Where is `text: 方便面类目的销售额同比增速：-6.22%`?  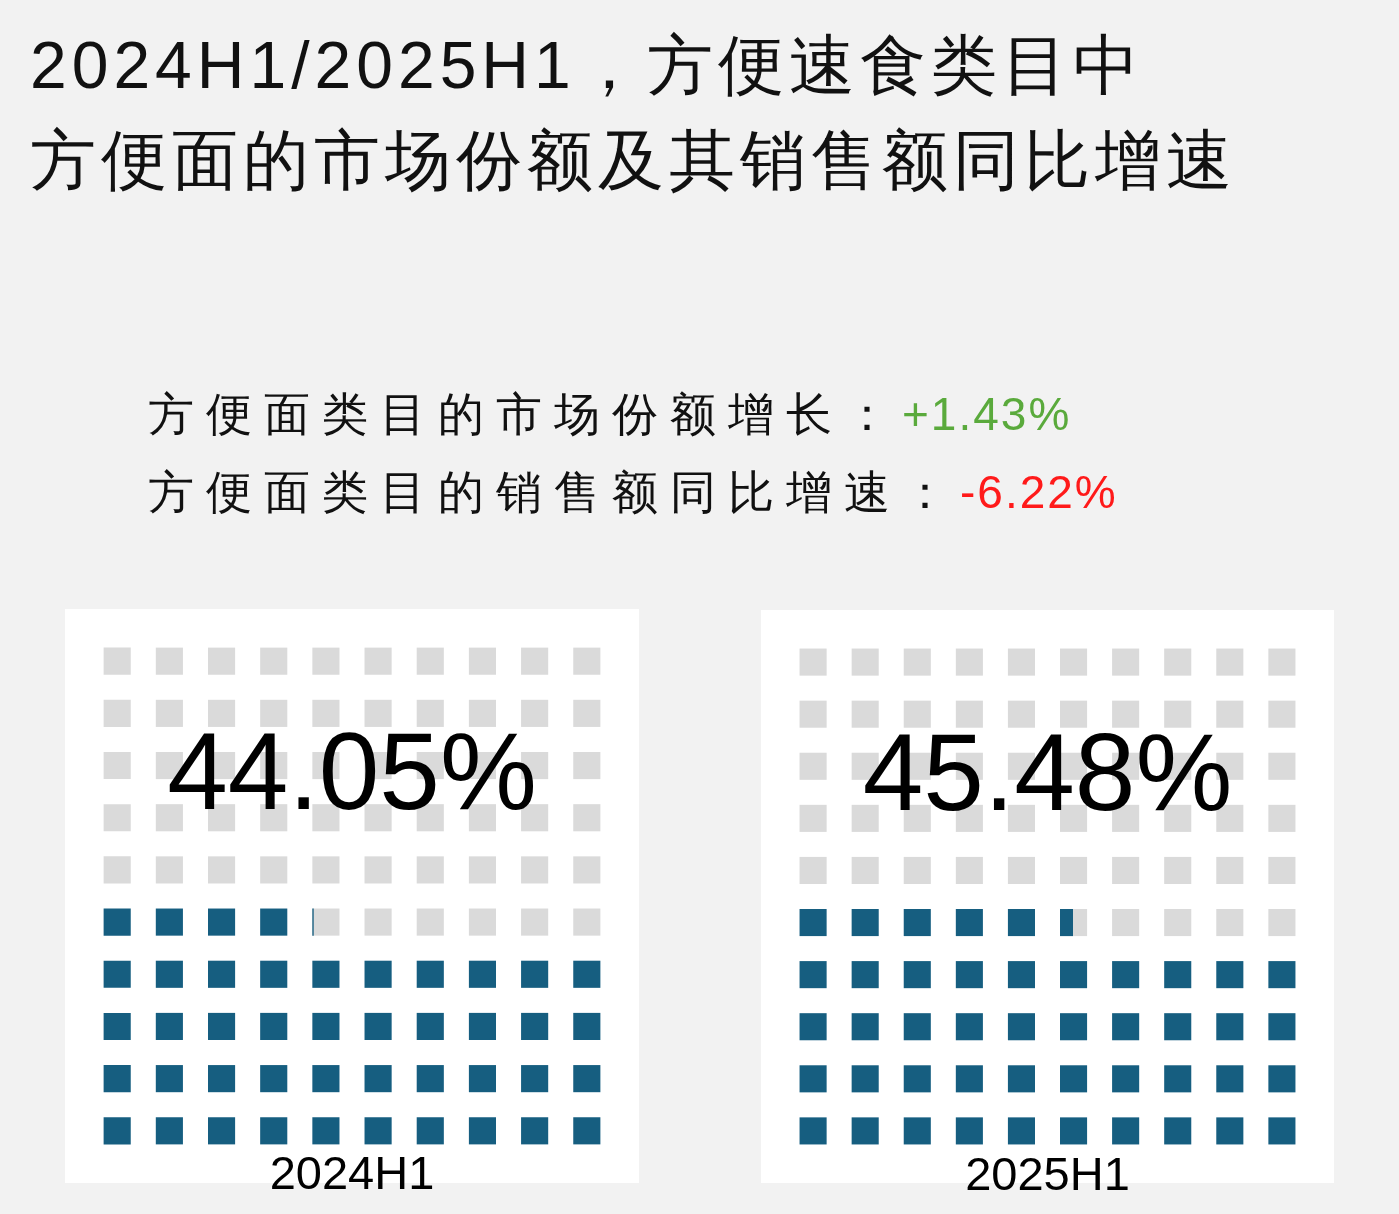
text: 方便面类目的销售额同比增速：-6.22% is located at coordinates (633, 492).